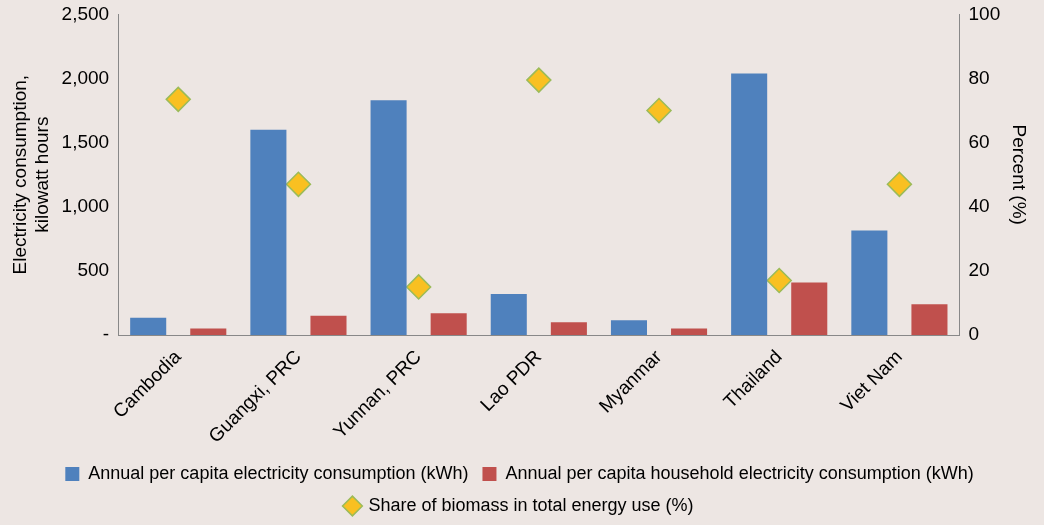  I want to click on legend-label: Share of biomass in total energy use (%), so click(531, 504).